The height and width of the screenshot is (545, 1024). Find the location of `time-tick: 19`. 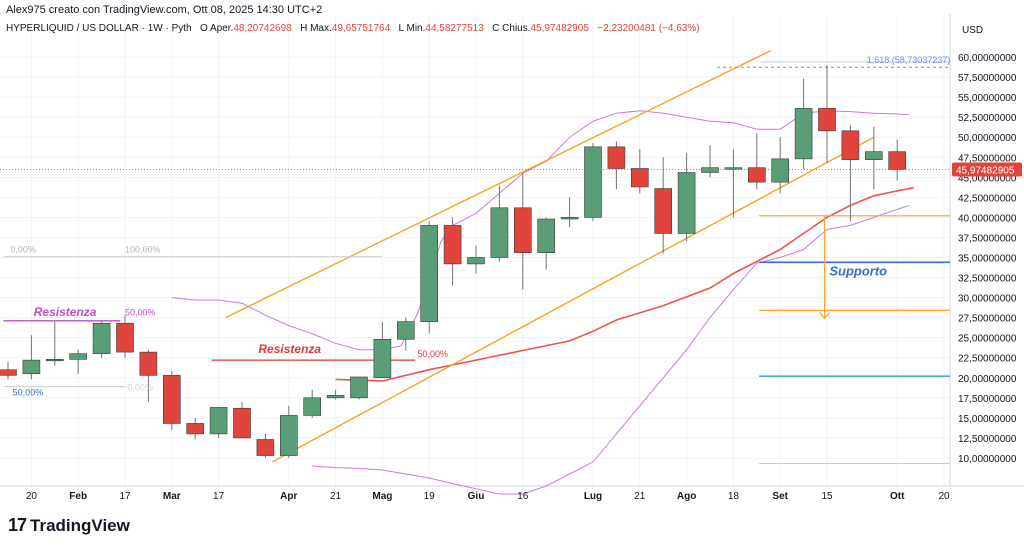

time-tick: 19 is located at coordinates (430, 496).